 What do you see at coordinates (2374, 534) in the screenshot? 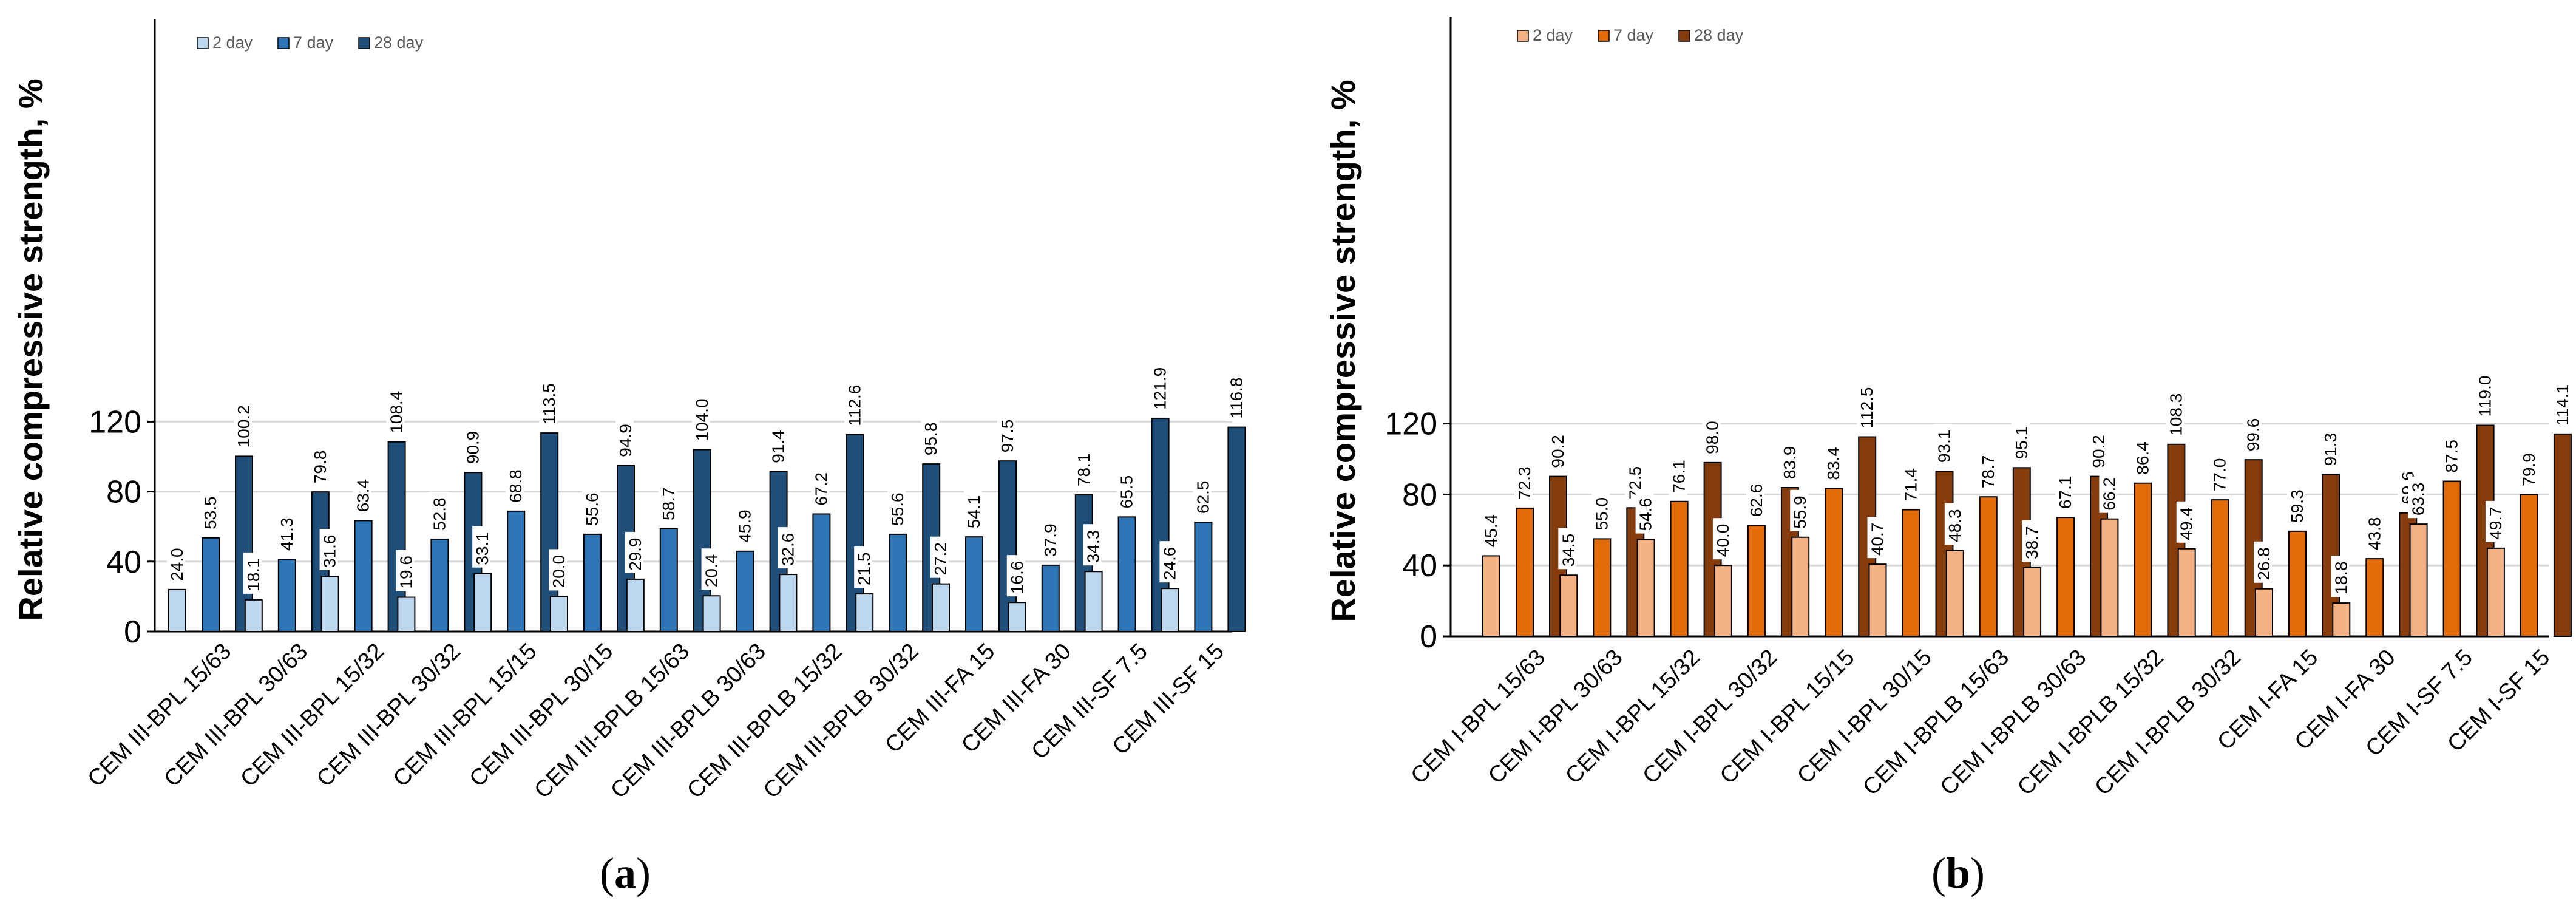
I see `data-label: 43.8` at bounding box center [2374, 534].